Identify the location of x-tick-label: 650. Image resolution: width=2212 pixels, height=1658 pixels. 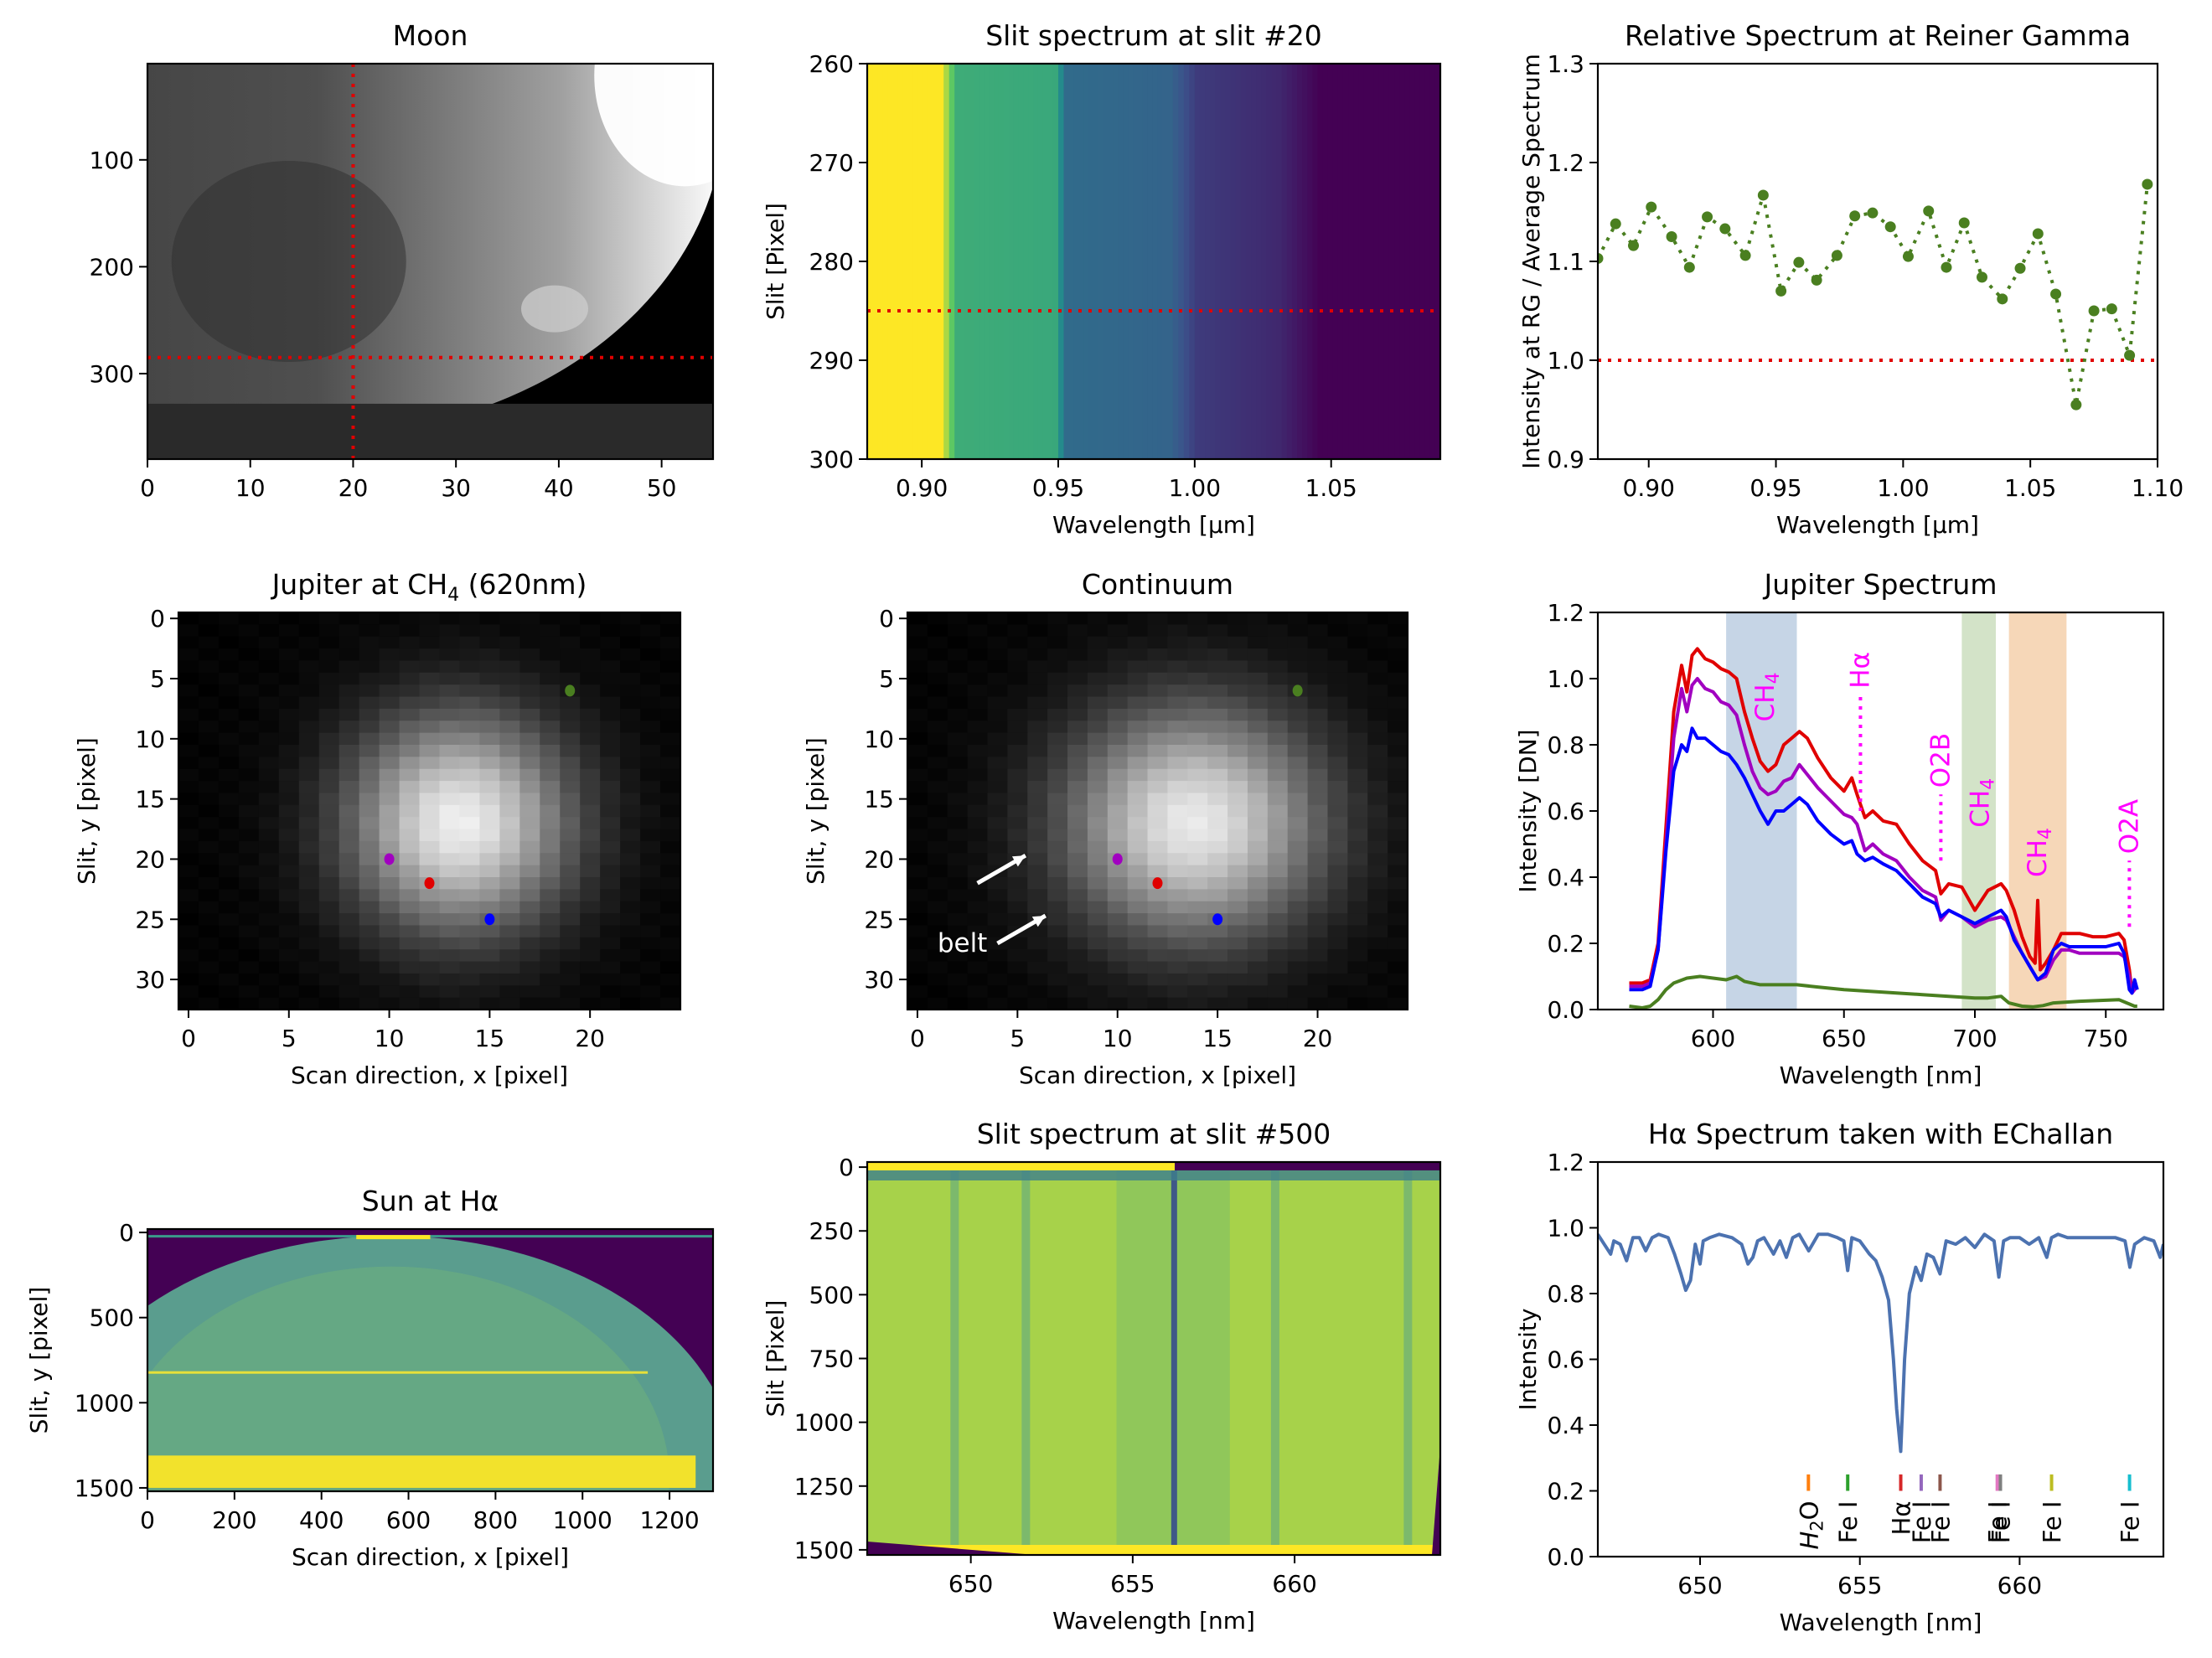
(1844, 1039).